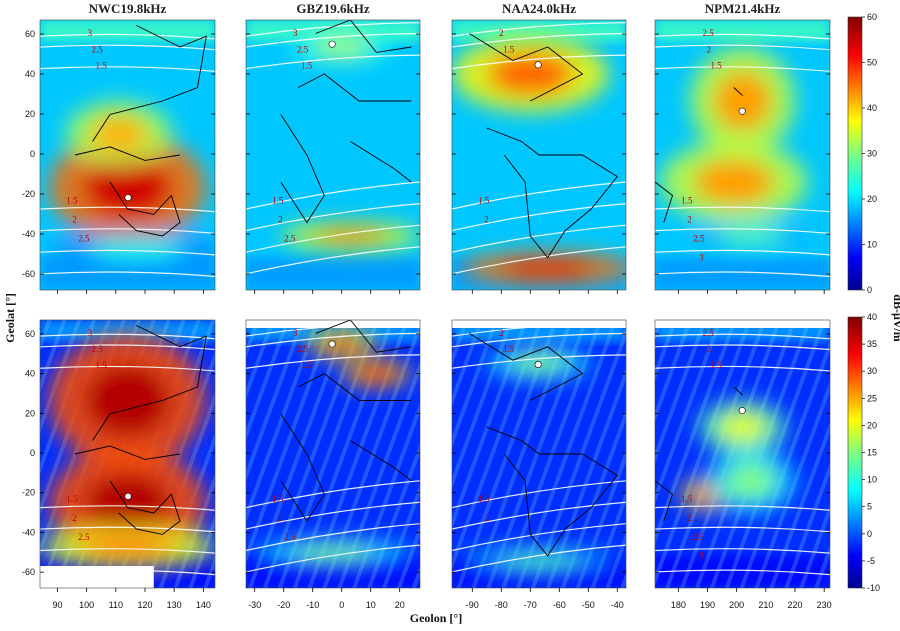  I want to click on x-tick-label: -90, so click(472, 605).